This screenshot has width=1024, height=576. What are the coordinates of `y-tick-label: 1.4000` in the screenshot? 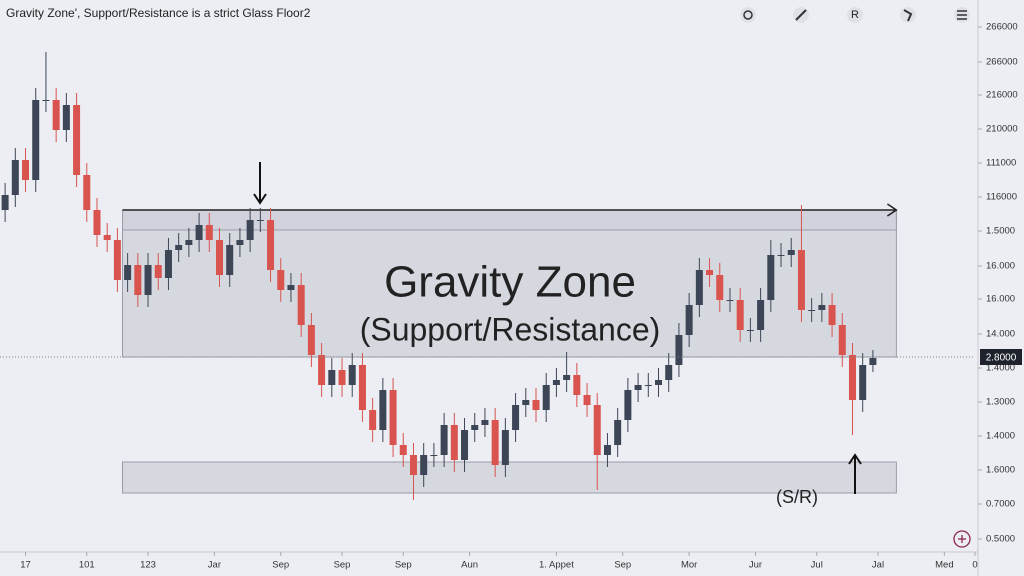 It's located at (1000, 368).